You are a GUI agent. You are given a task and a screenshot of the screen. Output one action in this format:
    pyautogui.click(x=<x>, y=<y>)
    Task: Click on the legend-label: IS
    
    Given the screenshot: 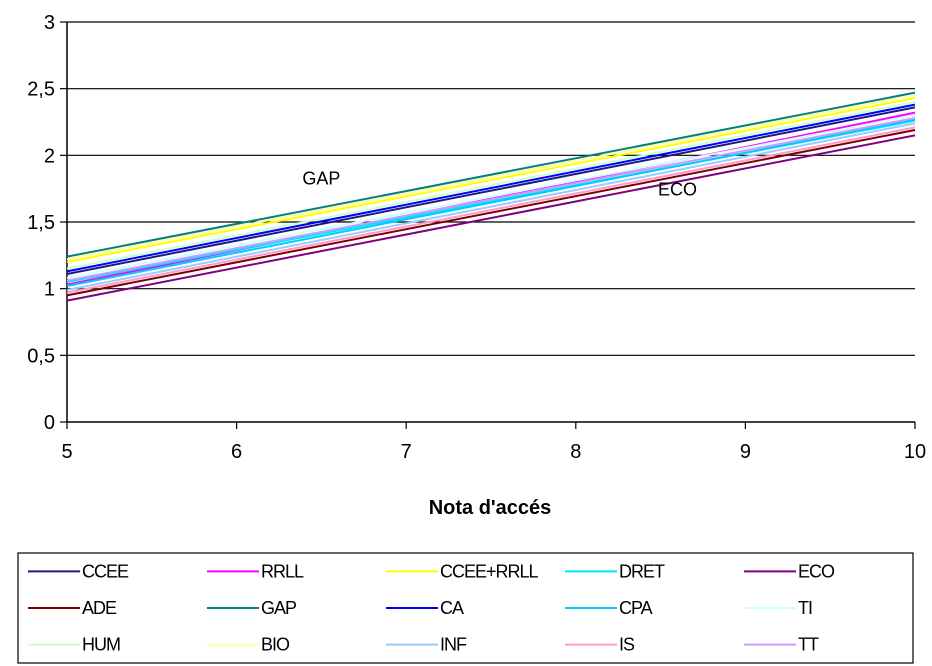 What is the action you would take?
    pyautogui.click(x=627, y=645)
    